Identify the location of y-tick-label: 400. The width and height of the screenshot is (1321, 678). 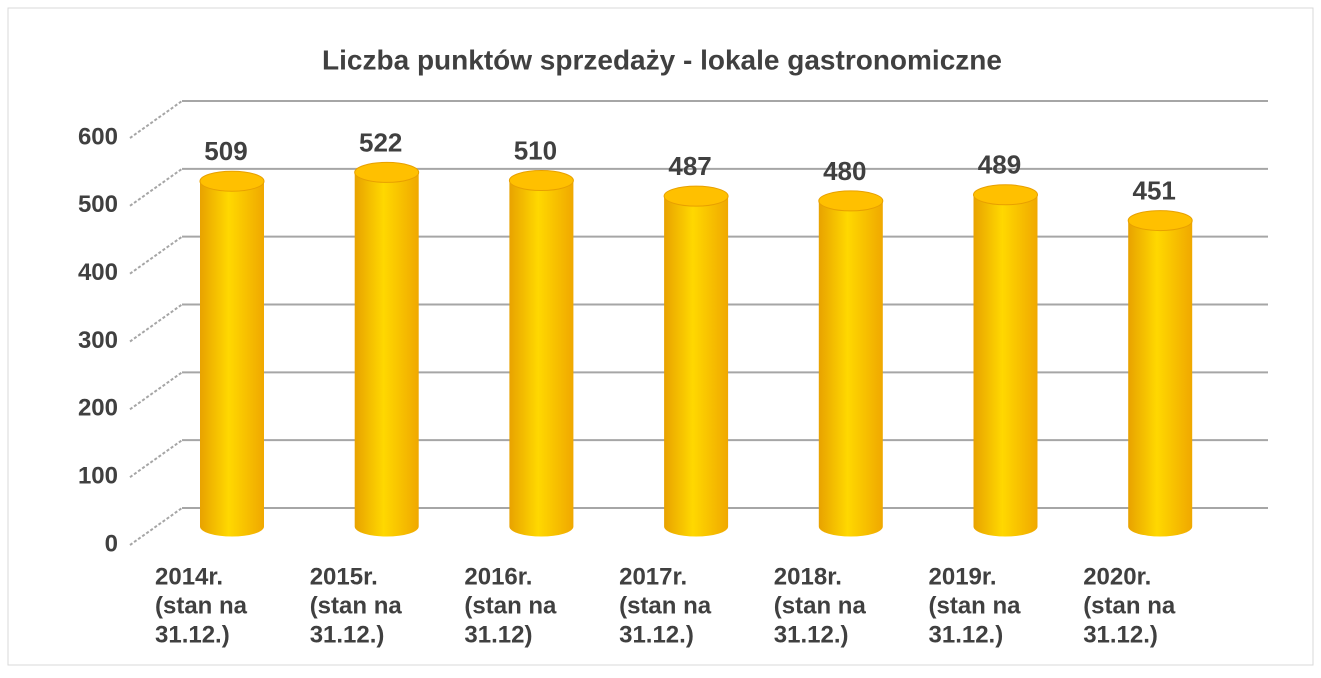
(98, 272).